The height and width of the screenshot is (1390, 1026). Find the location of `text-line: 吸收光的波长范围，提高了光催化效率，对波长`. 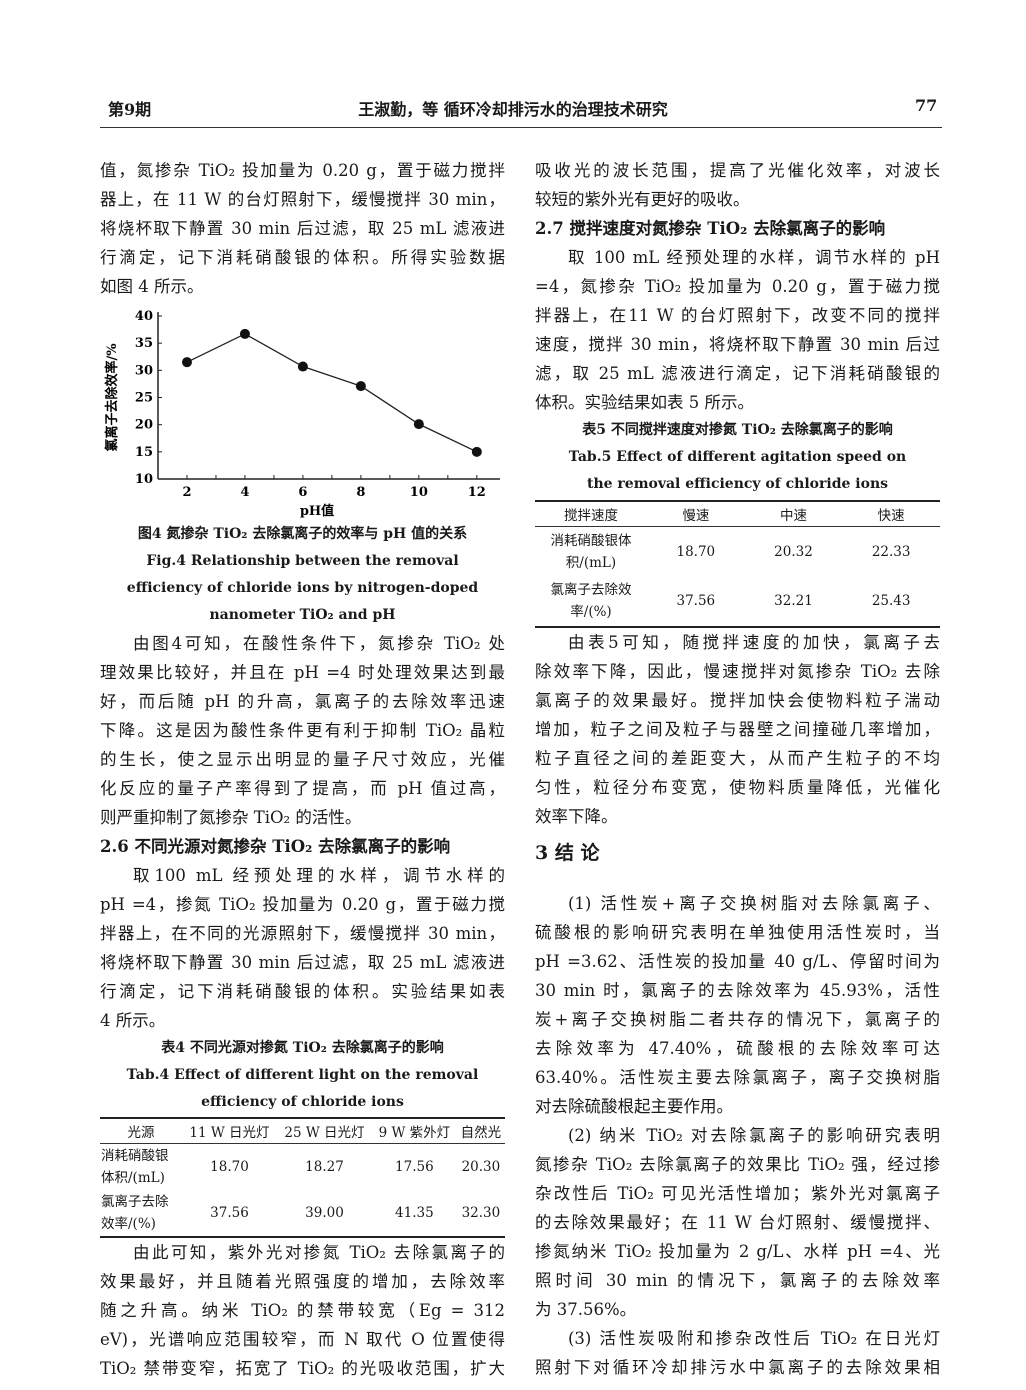

text-line: 吸收光的波长范围，提高了光催化效率，对波长 is located at coordinates (737, 170).